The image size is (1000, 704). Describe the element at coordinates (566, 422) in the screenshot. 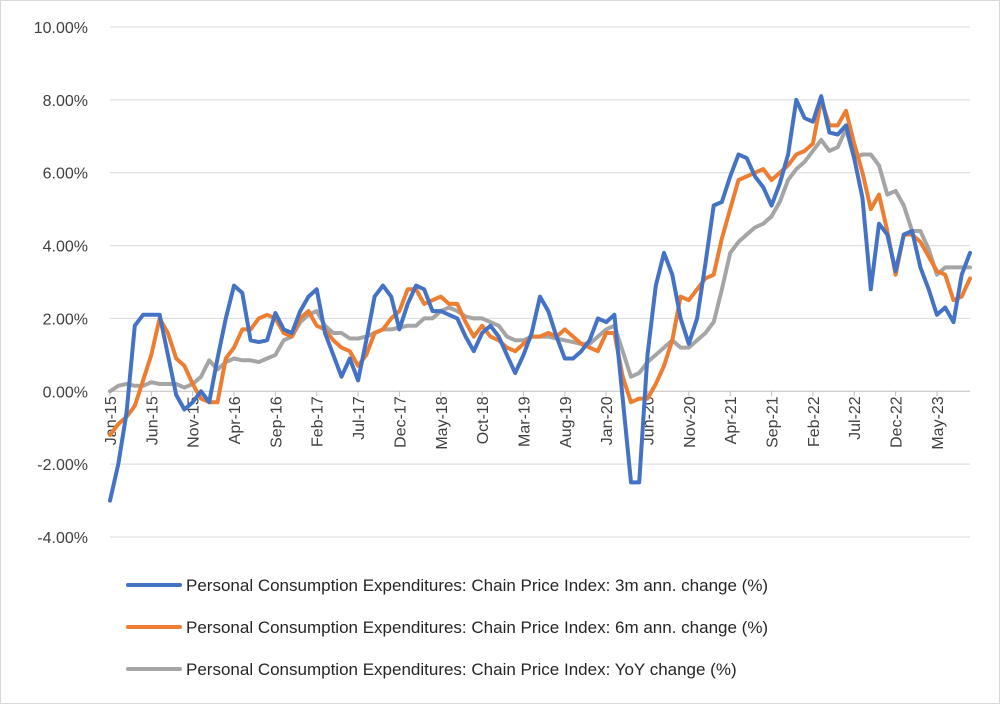

I see `x-tick-label: Aug-19` at that location.